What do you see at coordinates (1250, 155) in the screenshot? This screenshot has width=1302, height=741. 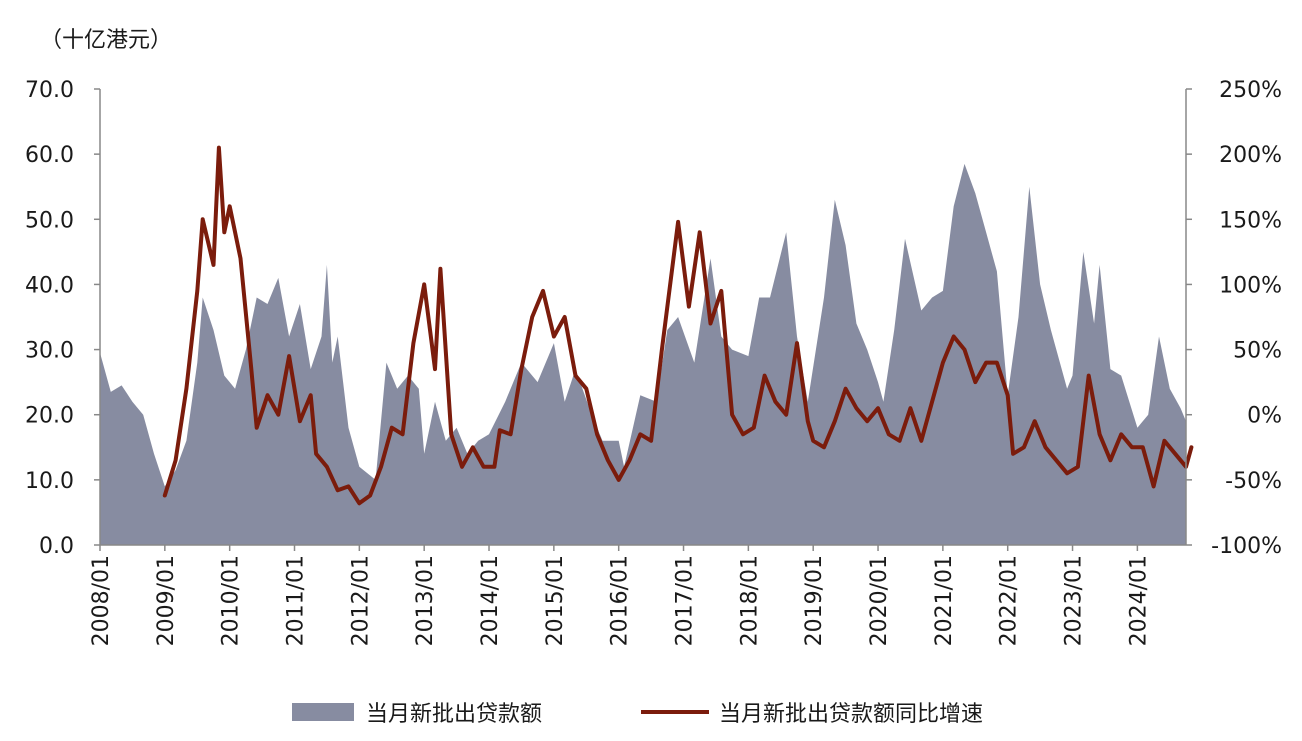 I see `right-tick-label: 200%` at bounding box center [1250, 155].